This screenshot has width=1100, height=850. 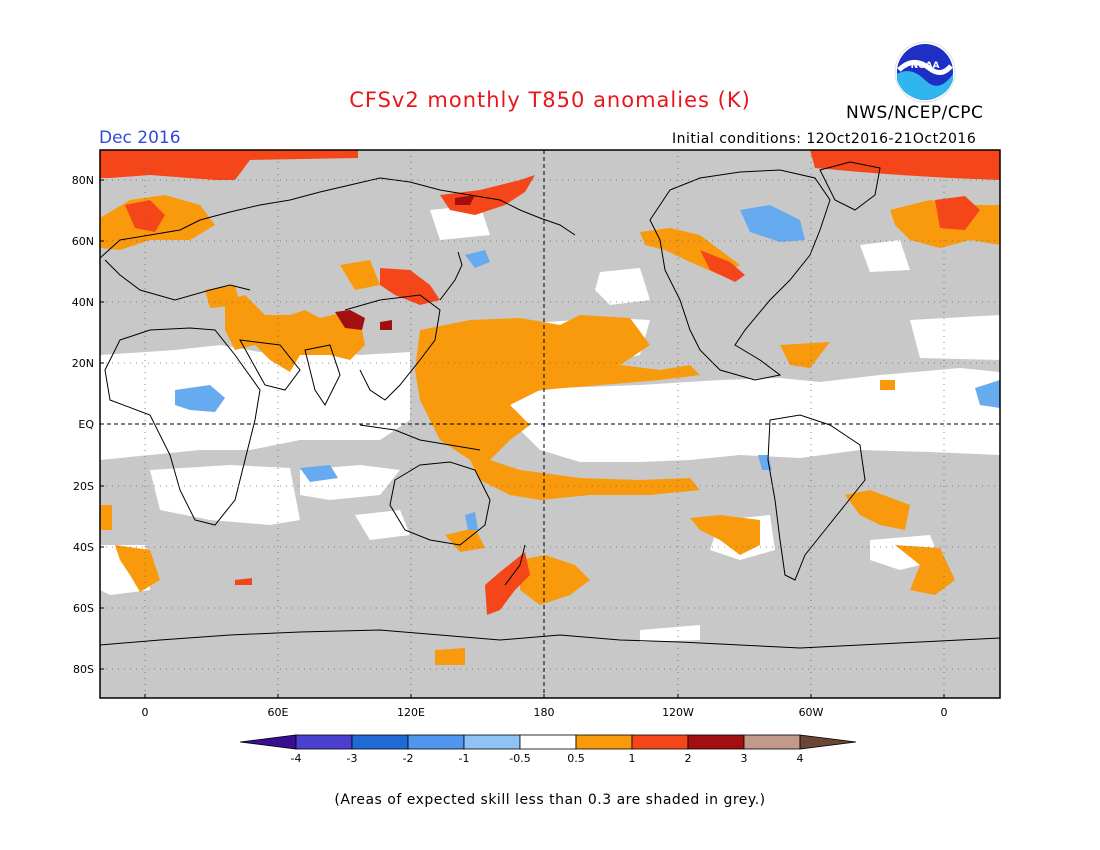 I want to click on very-strong-warm-regions, so click(x=405, y=262).